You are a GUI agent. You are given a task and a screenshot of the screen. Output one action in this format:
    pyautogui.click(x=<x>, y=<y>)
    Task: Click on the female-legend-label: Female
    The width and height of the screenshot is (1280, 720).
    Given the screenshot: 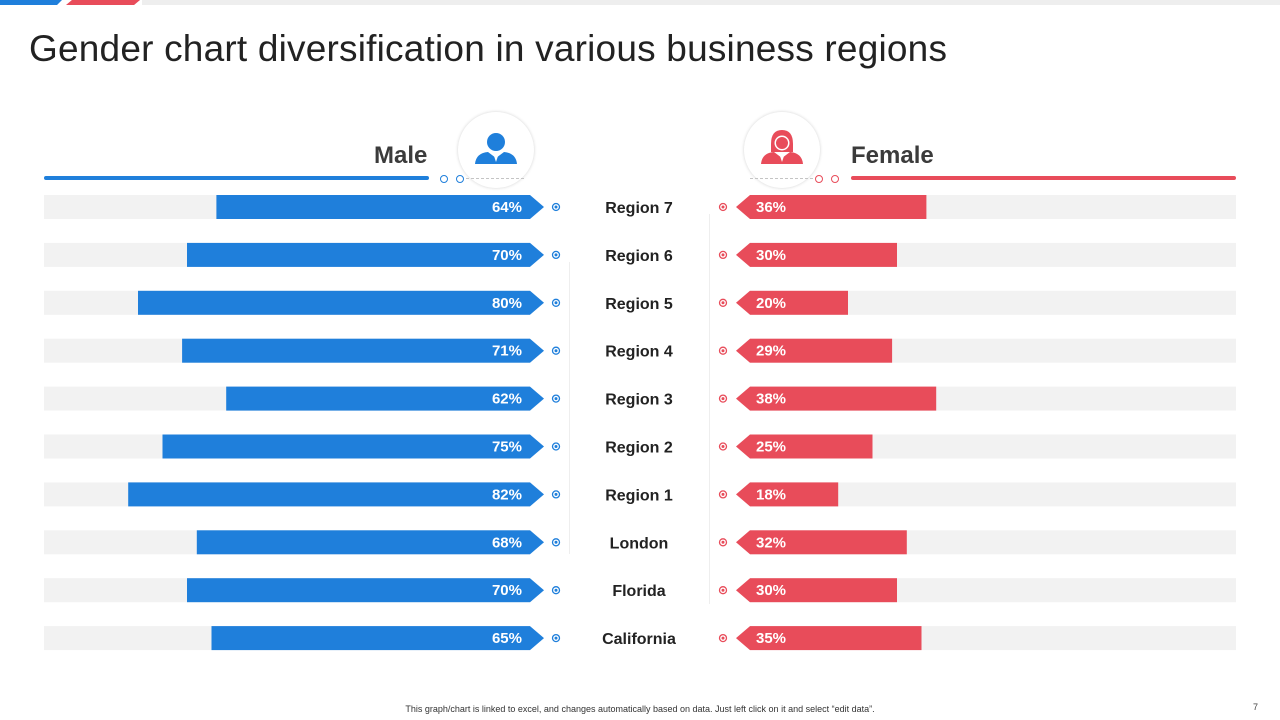 What is the action you would take?
    pyautogui.click(x=892, y=155)
    